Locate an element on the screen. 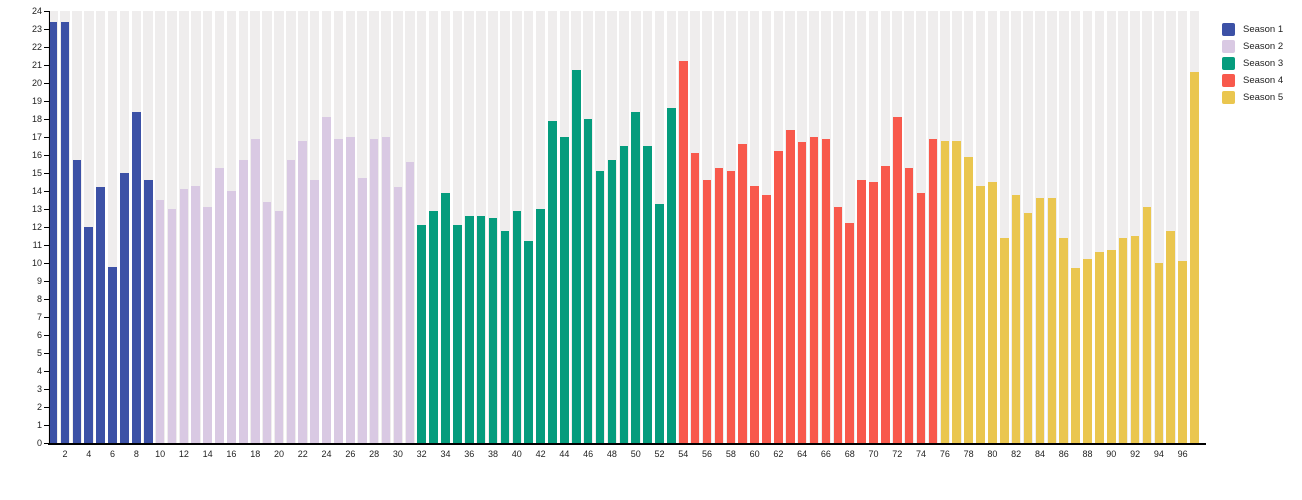  legend-item-season-3: Season 3 is located at coordinates (1252, 63).